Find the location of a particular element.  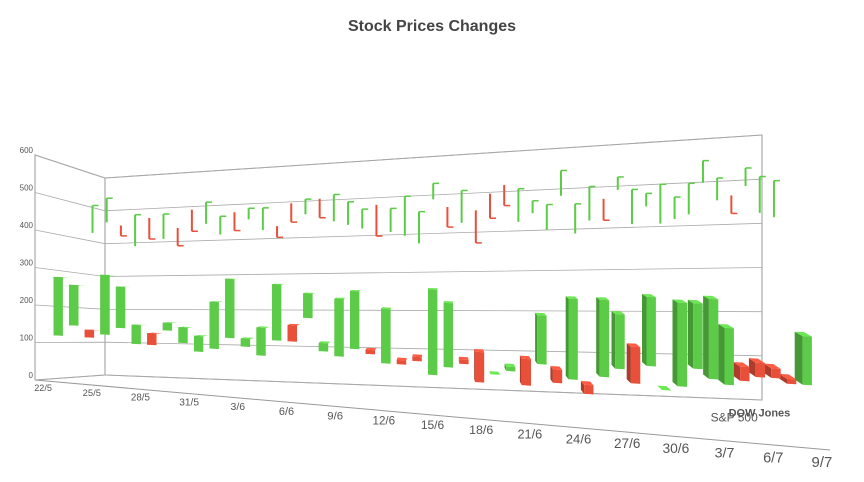

y-tick-label: 300 is located at coordinates (27, 263).